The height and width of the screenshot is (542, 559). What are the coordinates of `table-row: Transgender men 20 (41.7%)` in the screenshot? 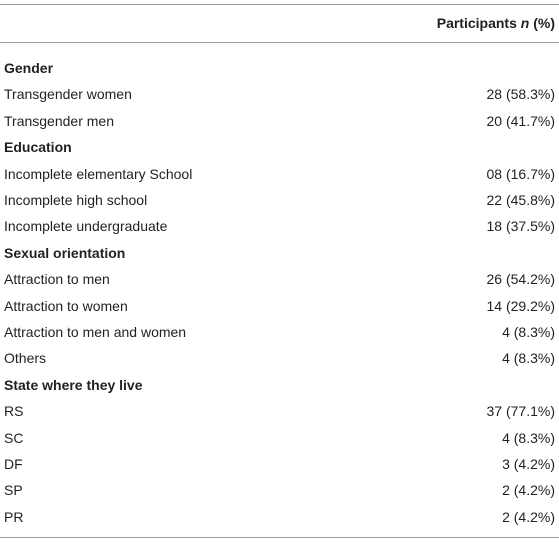 It's located at (279, 121).